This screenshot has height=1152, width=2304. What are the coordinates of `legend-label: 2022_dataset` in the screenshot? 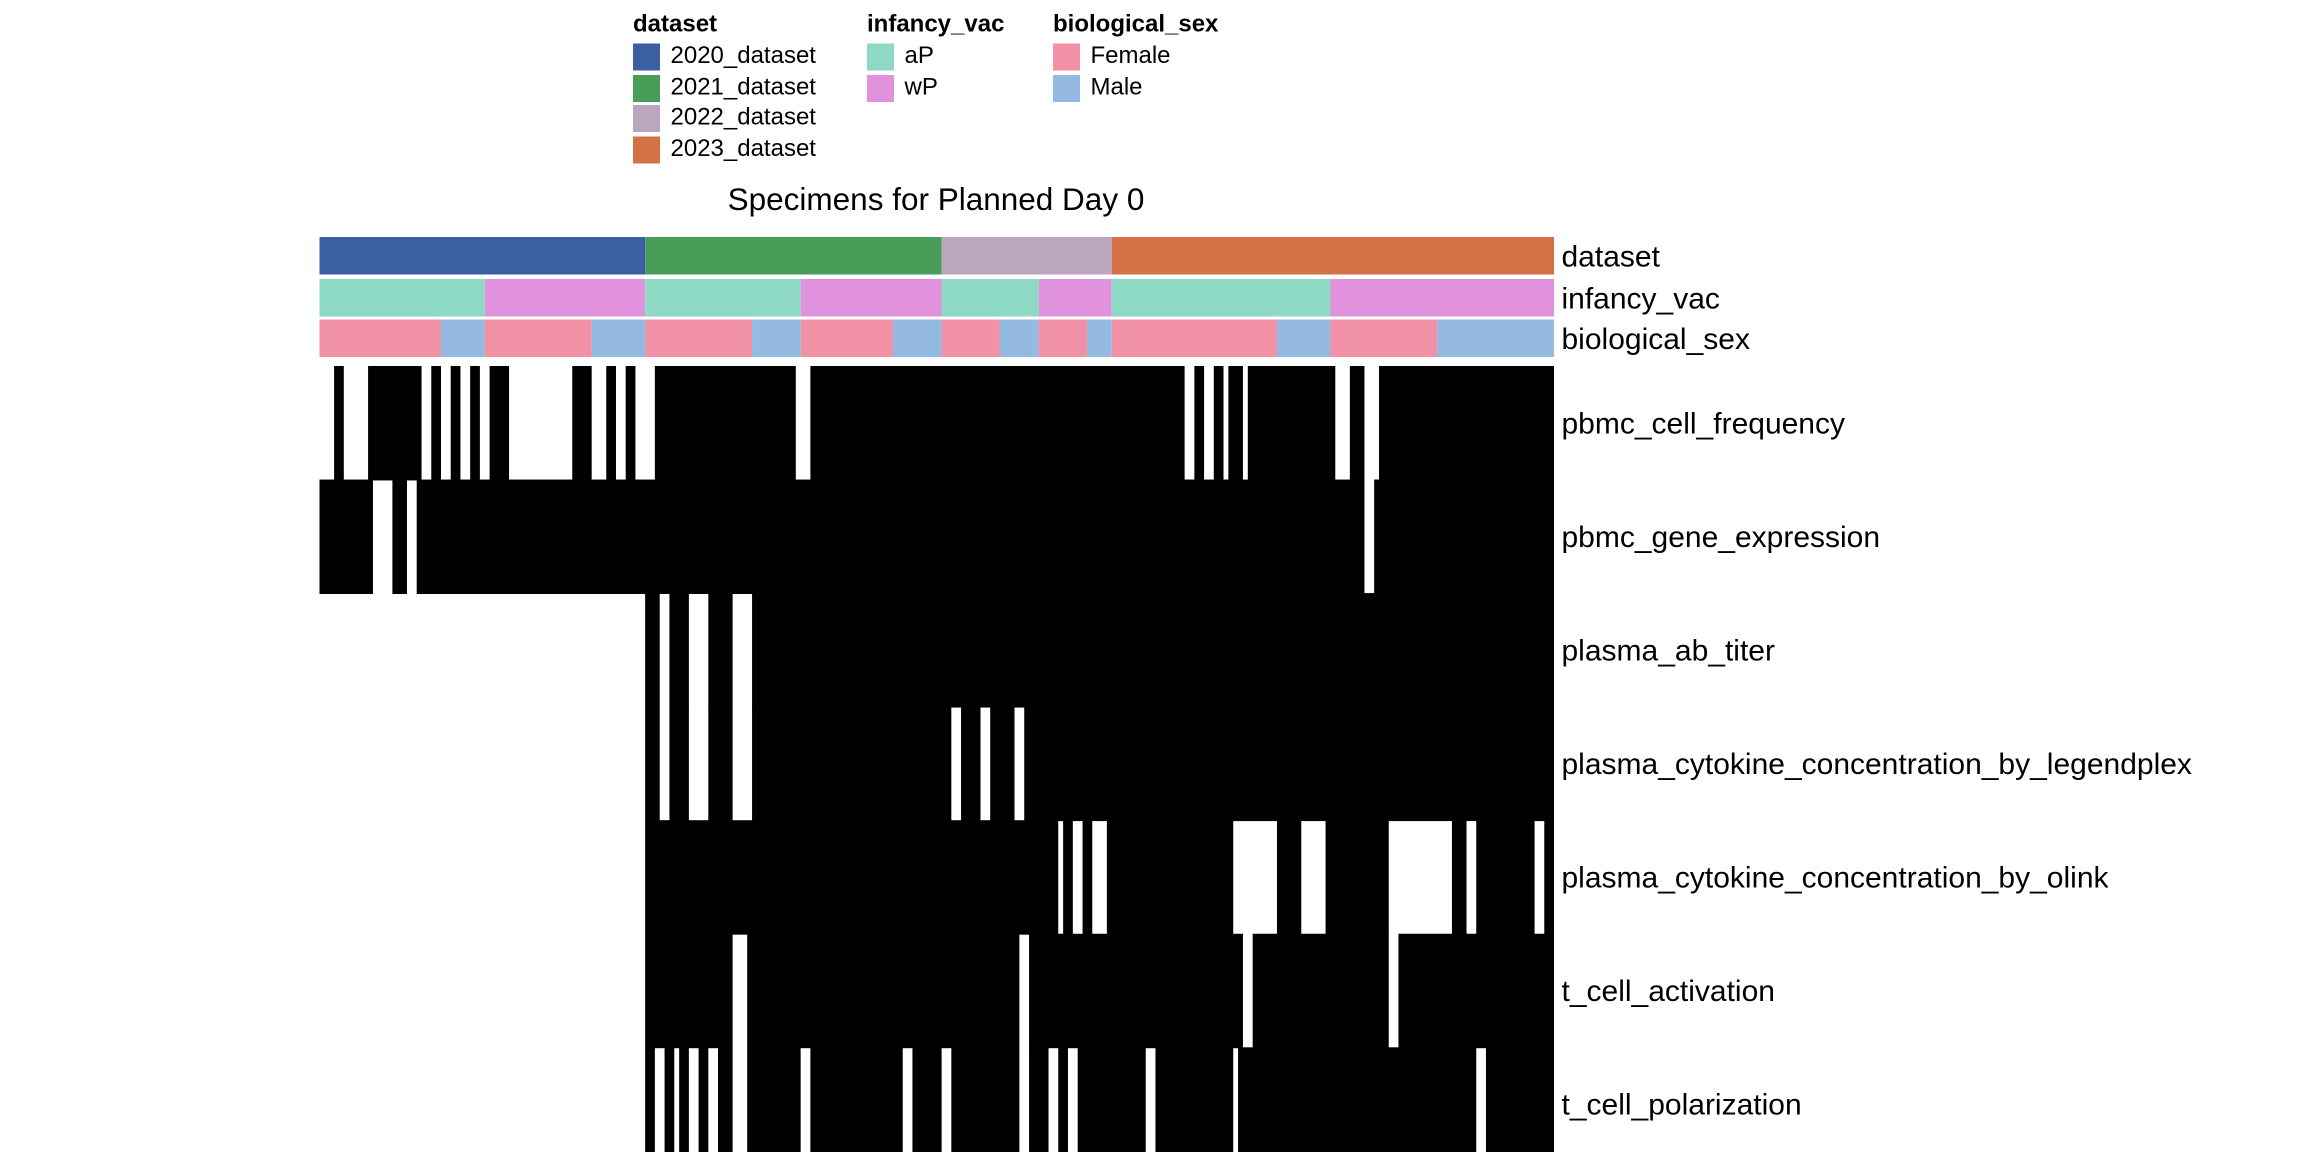 It's located at (743, 118).